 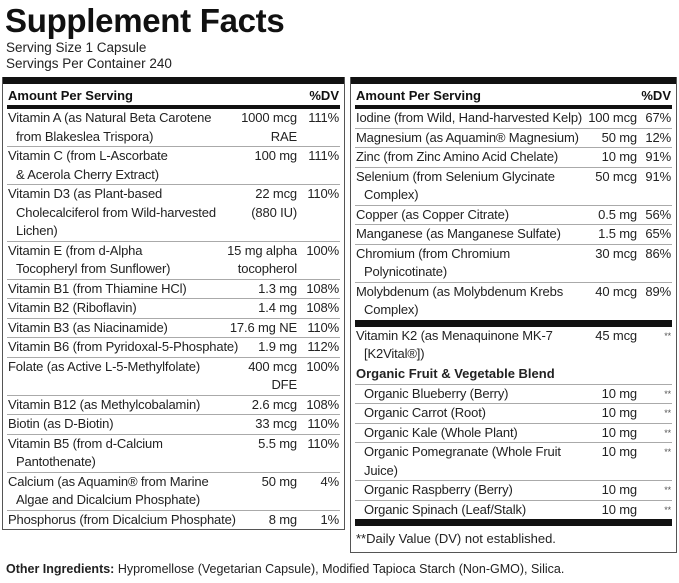 I want to click on nutrient-label: Vitamin C (from L-Ascorbate, so click(x=88, y=155).